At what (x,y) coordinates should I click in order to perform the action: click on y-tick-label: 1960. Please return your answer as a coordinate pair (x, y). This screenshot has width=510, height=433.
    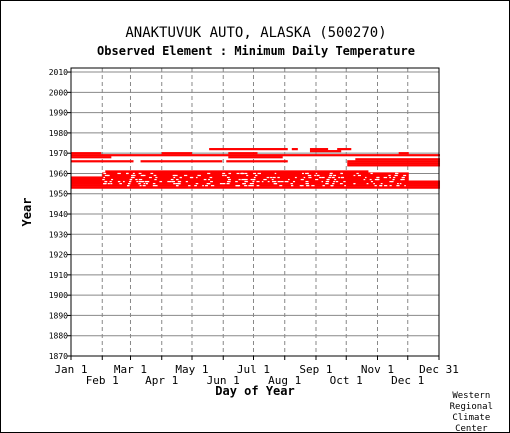
    Looking at the image, I should click on (58, 173).